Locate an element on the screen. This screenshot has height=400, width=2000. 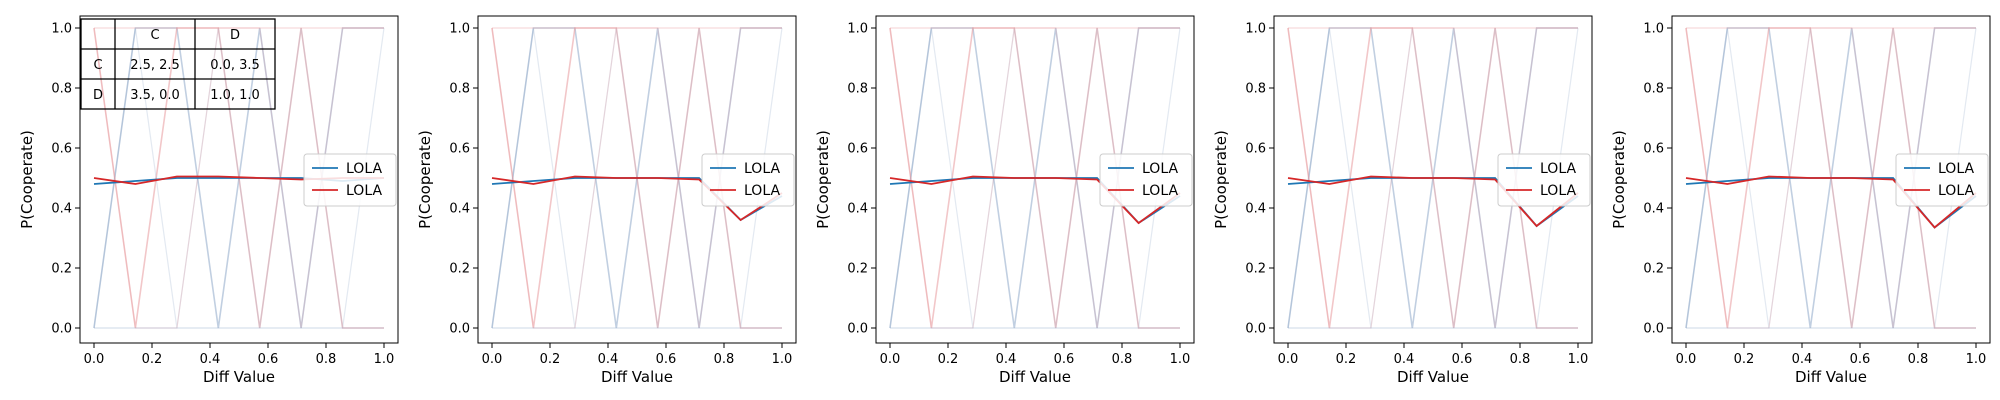
payoff-cell: 3.5, 0.0 is located at coordinates (155, 95).